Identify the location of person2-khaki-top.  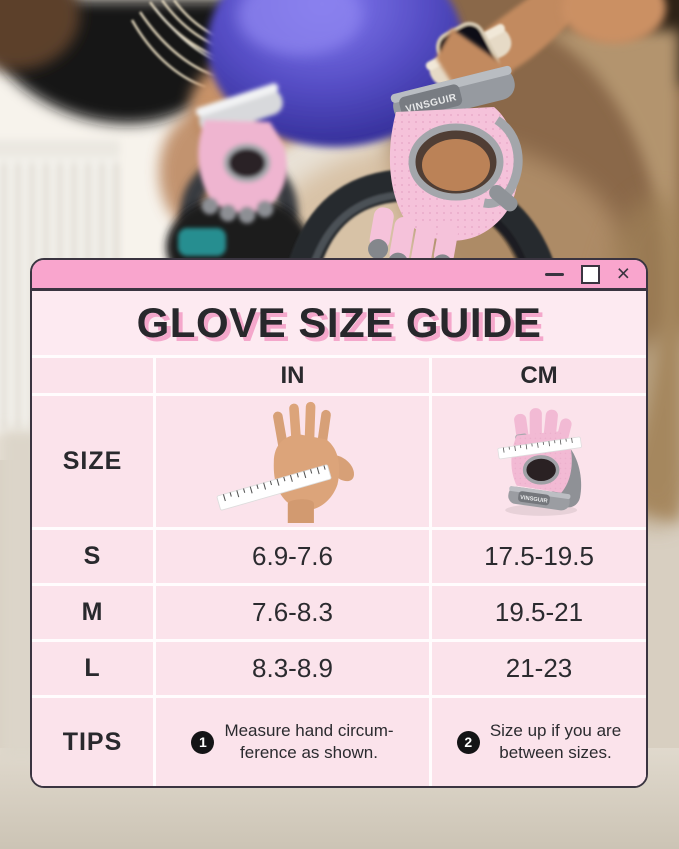
(609, 276).